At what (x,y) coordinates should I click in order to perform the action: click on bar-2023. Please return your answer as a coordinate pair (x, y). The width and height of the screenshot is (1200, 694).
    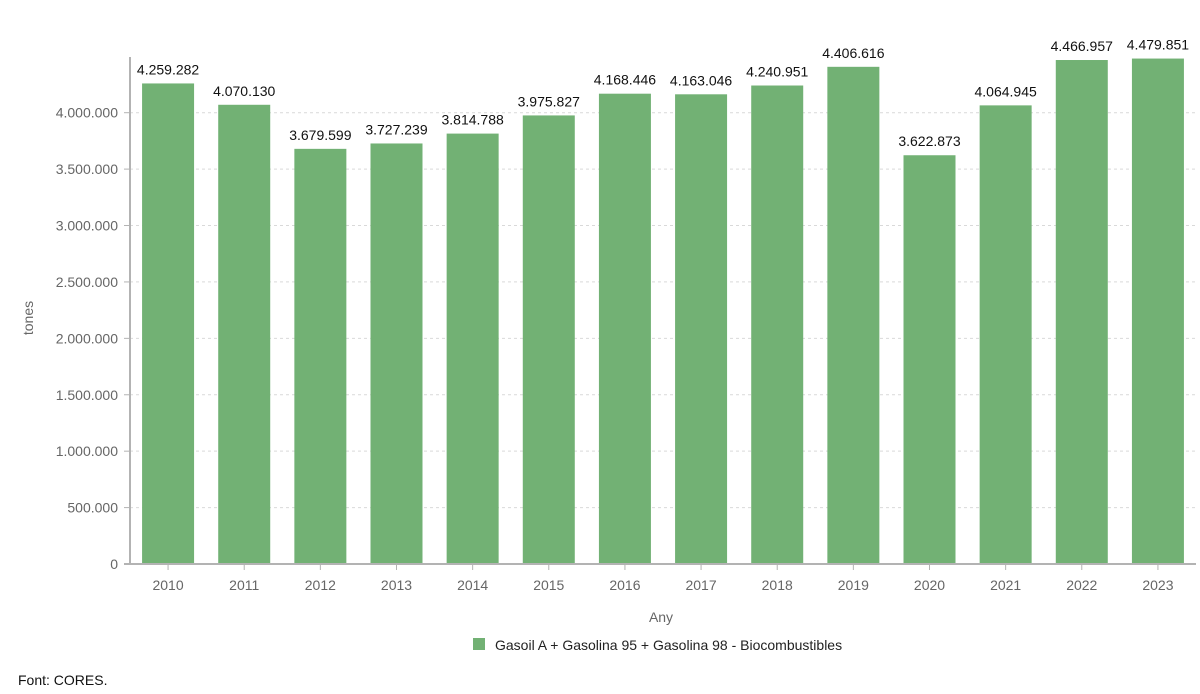
    Looking at the image, I should click on (1157, 311).